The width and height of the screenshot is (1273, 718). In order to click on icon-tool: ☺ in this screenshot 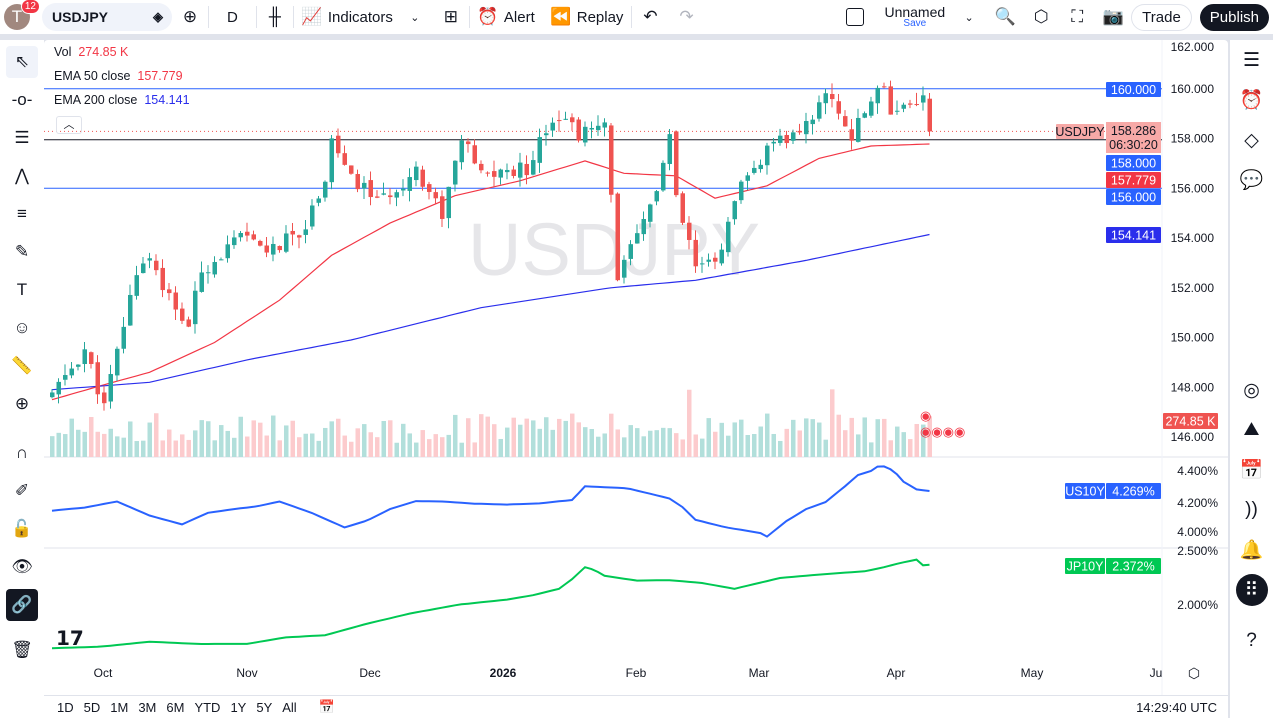, I will do `click(22, 328)`.